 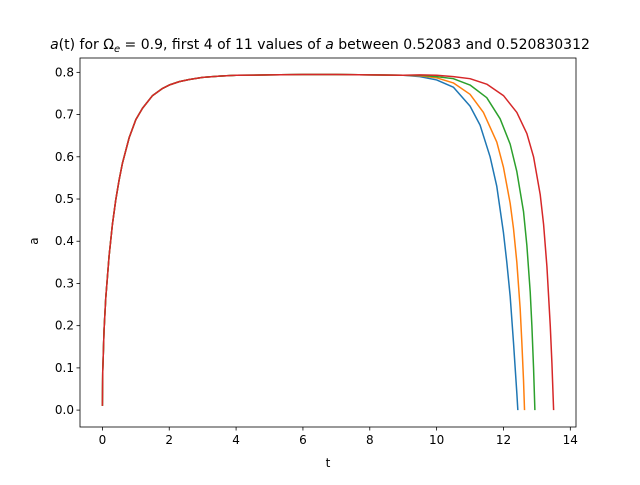 I want to click on y-tick-label: 0.7, so click(x=64, y=115).